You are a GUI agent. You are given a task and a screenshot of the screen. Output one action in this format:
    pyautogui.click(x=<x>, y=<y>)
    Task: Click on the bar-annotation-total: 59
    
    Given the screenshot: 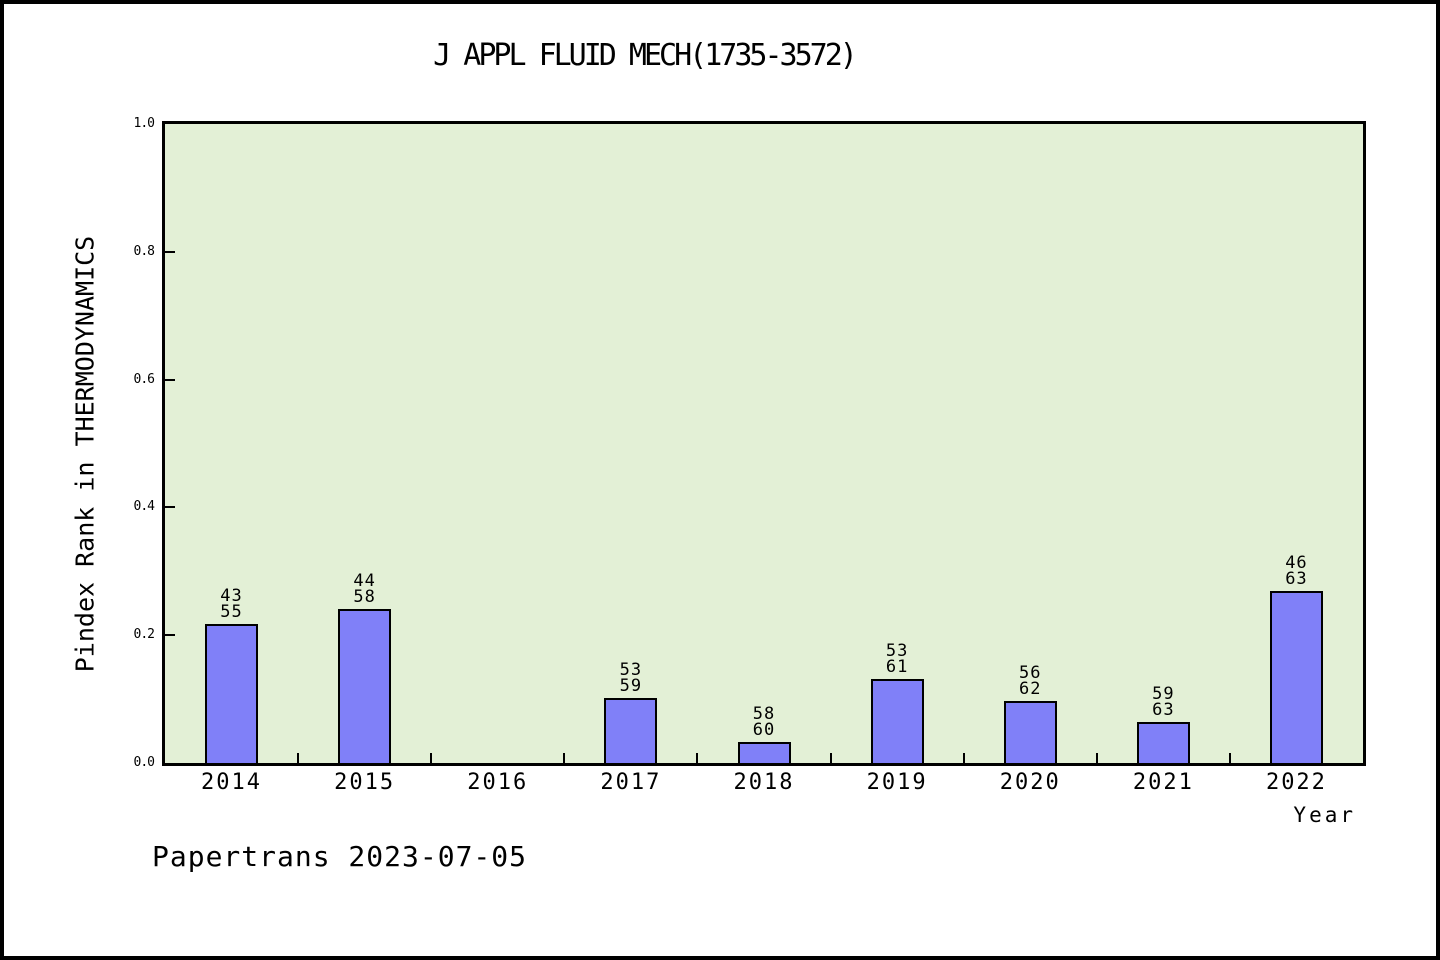 What is the action you would take?
    pyautogui.click(x=631, y=686)
    